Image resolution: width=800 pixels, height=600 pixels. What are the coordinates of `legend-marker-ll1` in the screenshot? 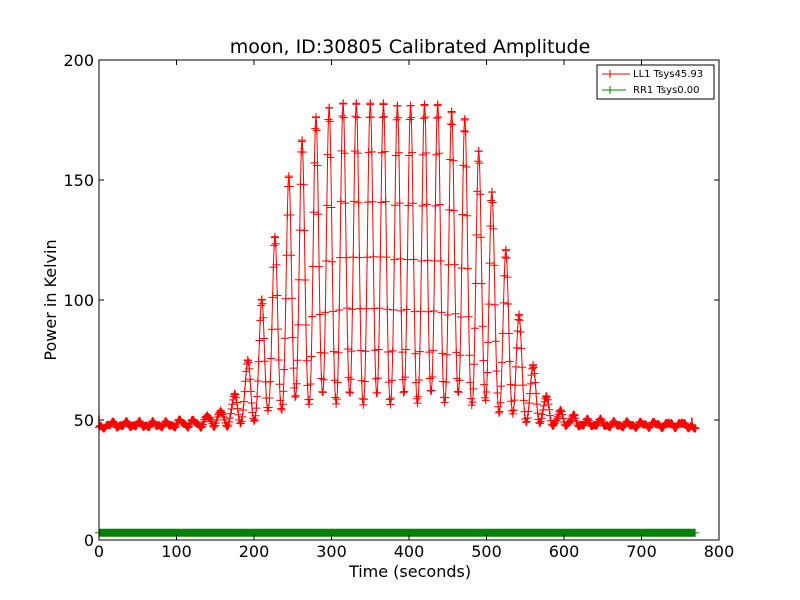 It's located at (618, 74).